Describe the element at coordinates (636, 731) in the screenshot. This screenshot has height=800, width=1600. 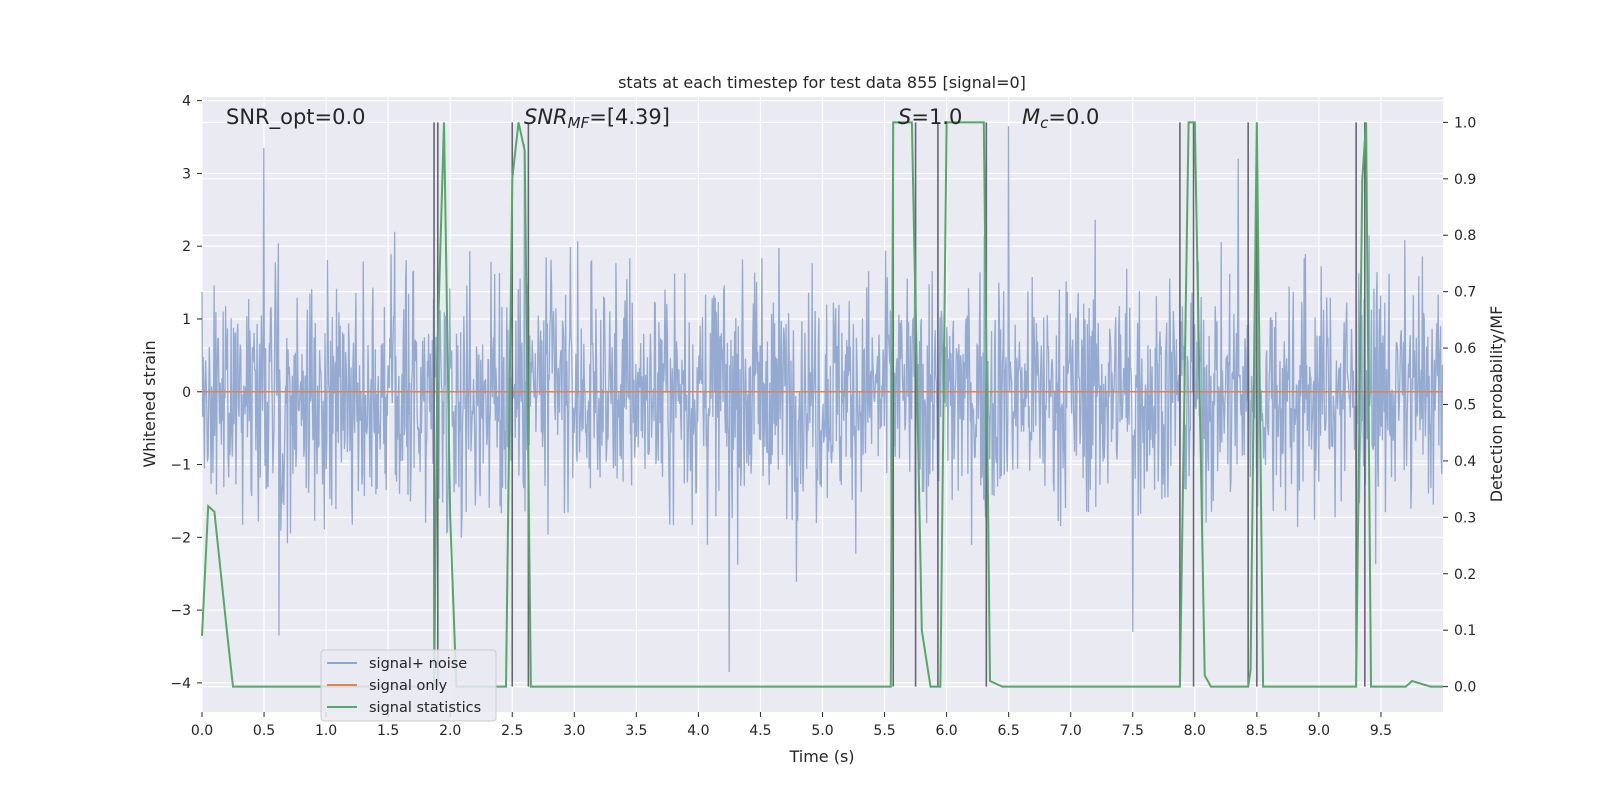
I see `x-tick-label-7: 3.5` at that location.